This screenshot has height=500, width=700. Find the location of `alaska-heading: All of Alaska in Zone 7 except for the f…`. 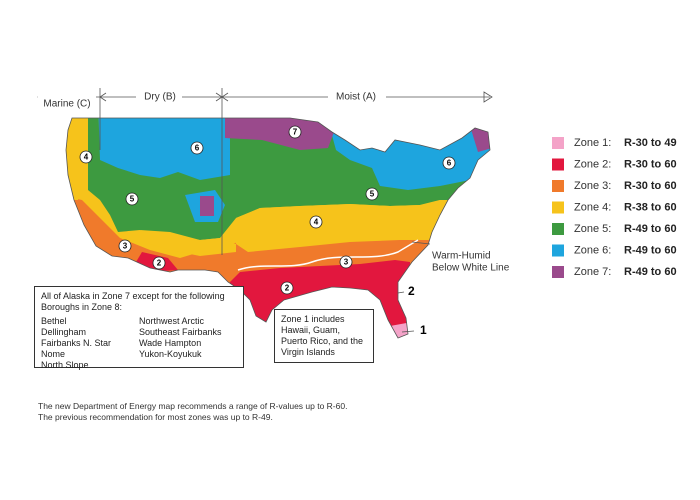

alaska-heading: All of Alaska in Zone 7 except for the f… is located at coordinates (133, 301).